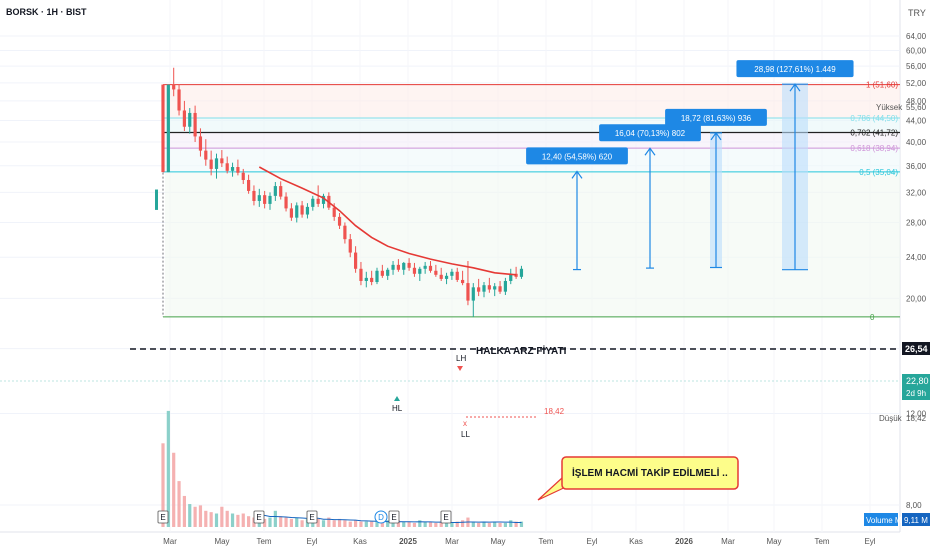 The height and width of the screenshot is (550, 932). Describe the element at coordinates (916, 275) in the screenshot. I see `price-axis` at that location.